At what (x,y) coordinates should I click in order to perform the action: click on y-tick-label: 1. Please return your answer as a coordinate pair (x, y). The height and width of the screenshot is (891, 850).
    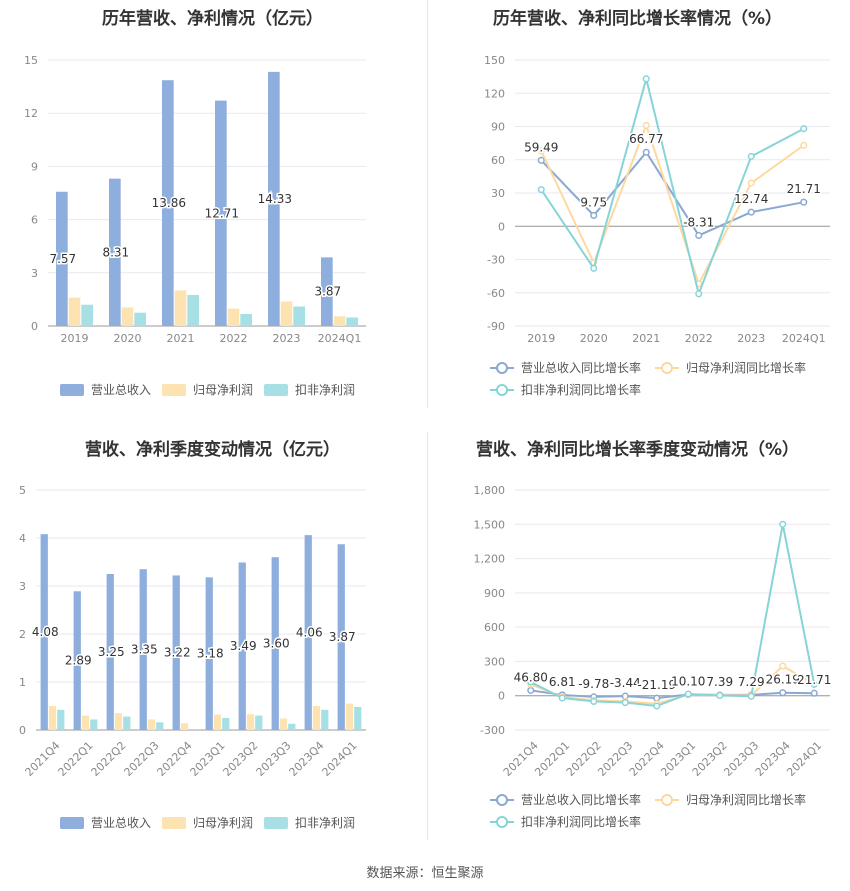
    Looking at the image, I should click on (22, 682).